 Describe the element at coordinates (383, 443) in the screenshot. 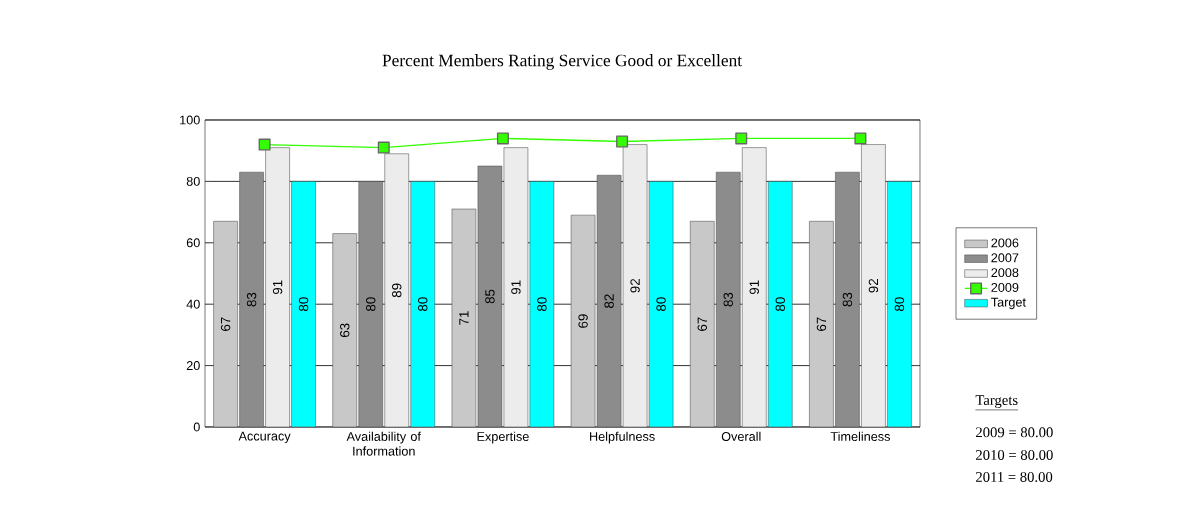

I see `x-tick-label: Availability of Information` at that location.